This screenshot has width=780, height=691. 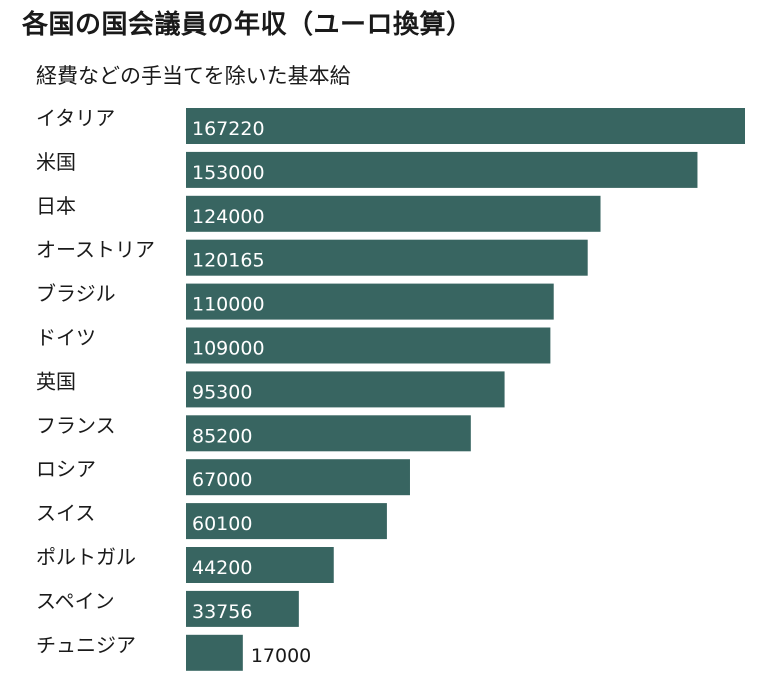 I want to click on value-label: 110000, so click(x=228, y=305).